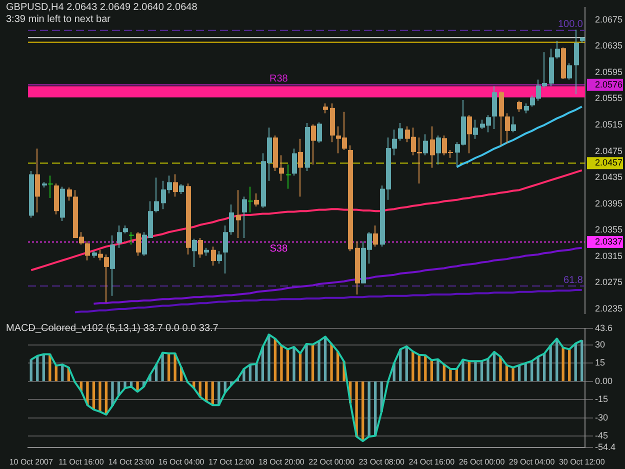  What do you see at coordinates (600, 363) in the screenshot?
I see `y-tick-label: 15` at bounding box center [600, 363].